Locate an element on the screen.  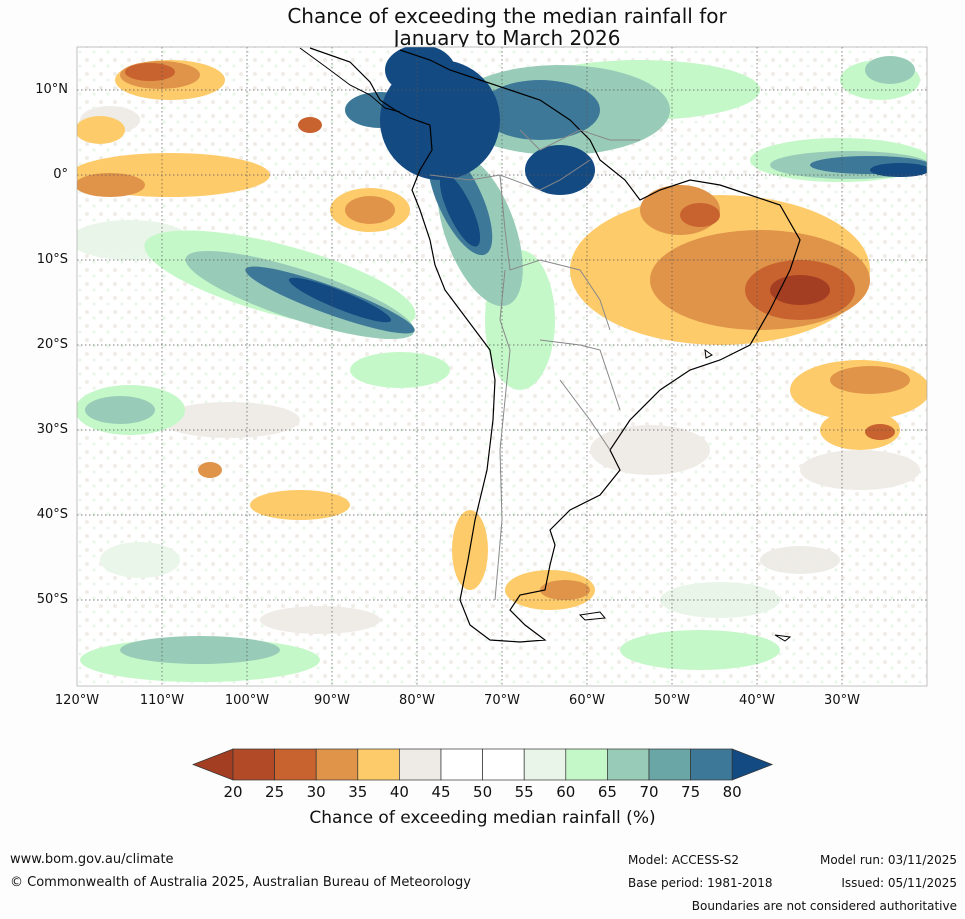
map-title-line2: January to March 2026 is located at coordinates (507, 38).